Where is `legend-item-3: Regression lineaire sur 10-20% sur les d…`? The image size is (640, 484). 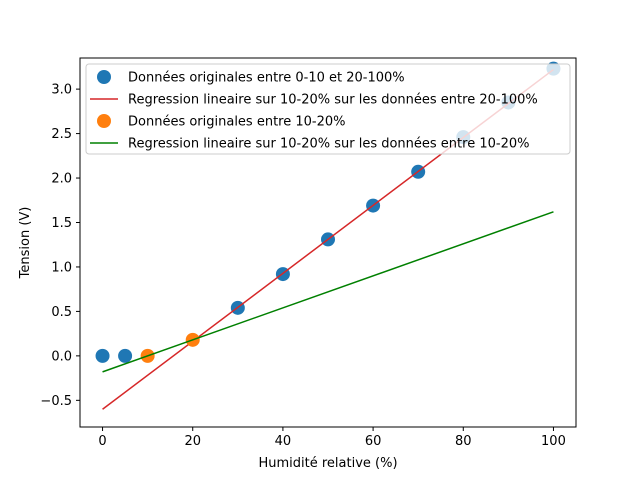 legend-item-3: Regression lineaire sur 10-20% sur les d… is located at coordinates (309, 144).